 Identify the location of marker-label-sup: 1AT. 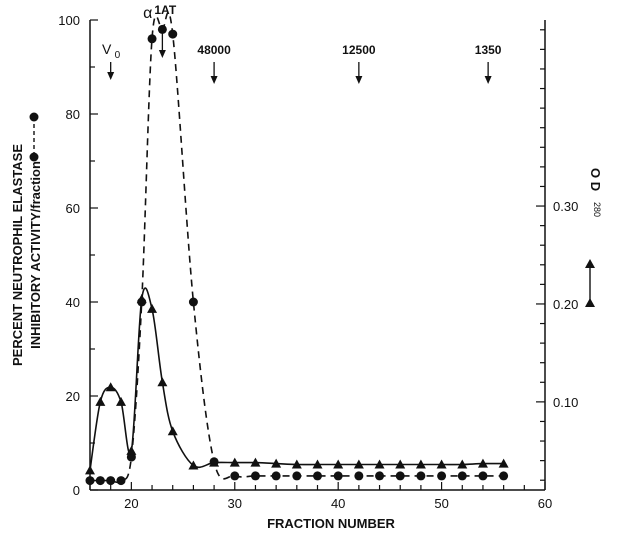
(165, 10).